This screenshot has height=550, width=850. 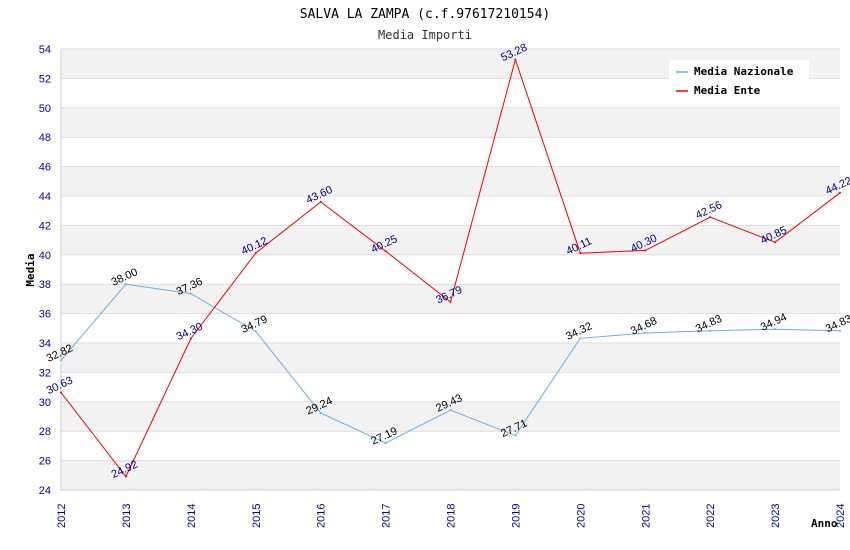 I want to click on data-label: 34.68, so click(x=644, y=326).